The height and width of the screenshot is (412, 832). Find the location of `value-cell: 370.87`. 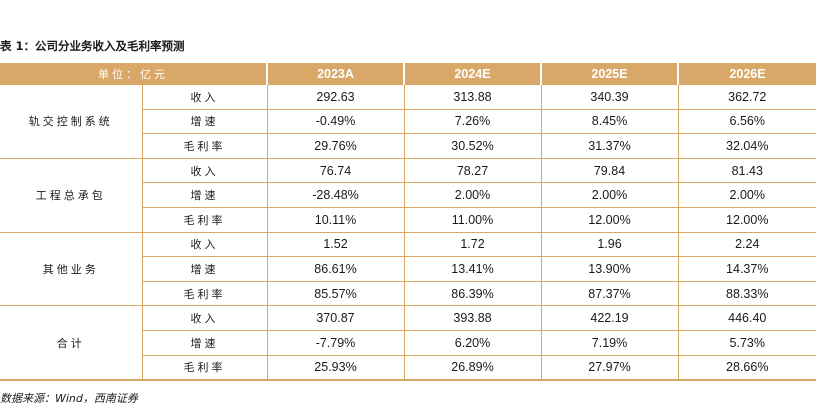

value-cell: 370.87 is located at coordinates (336, 318).